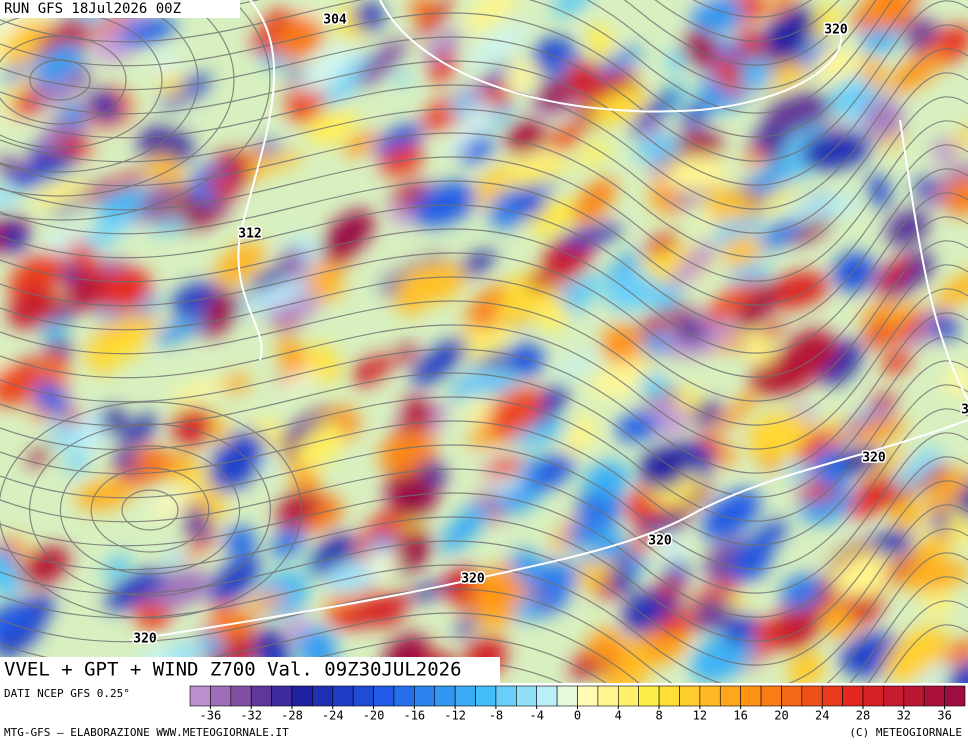  I want to click on colorbar-tick-label: -20, so click(374, 716).